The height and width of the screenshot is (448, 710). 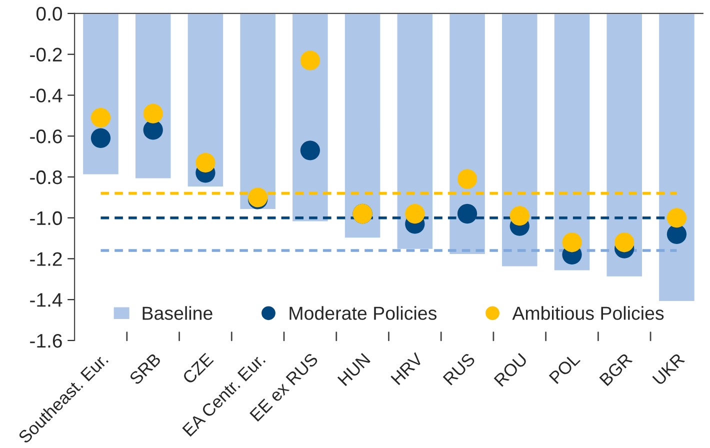 What do you see at coordinates (46, 95) in the screenshot?
I see `y-tick-label: -0.4` at bounding box center [46, 95].